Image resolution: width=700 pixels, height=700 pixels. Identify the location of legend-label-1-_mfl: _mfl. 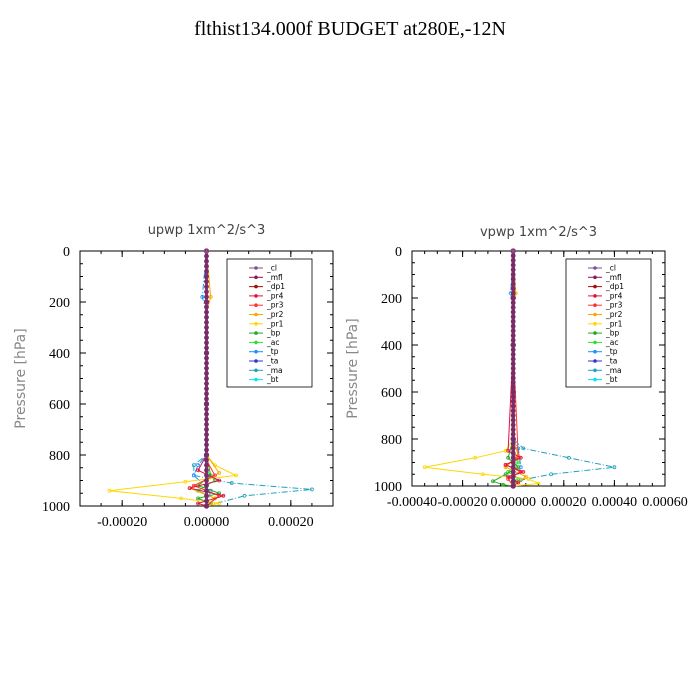
(613, 277).